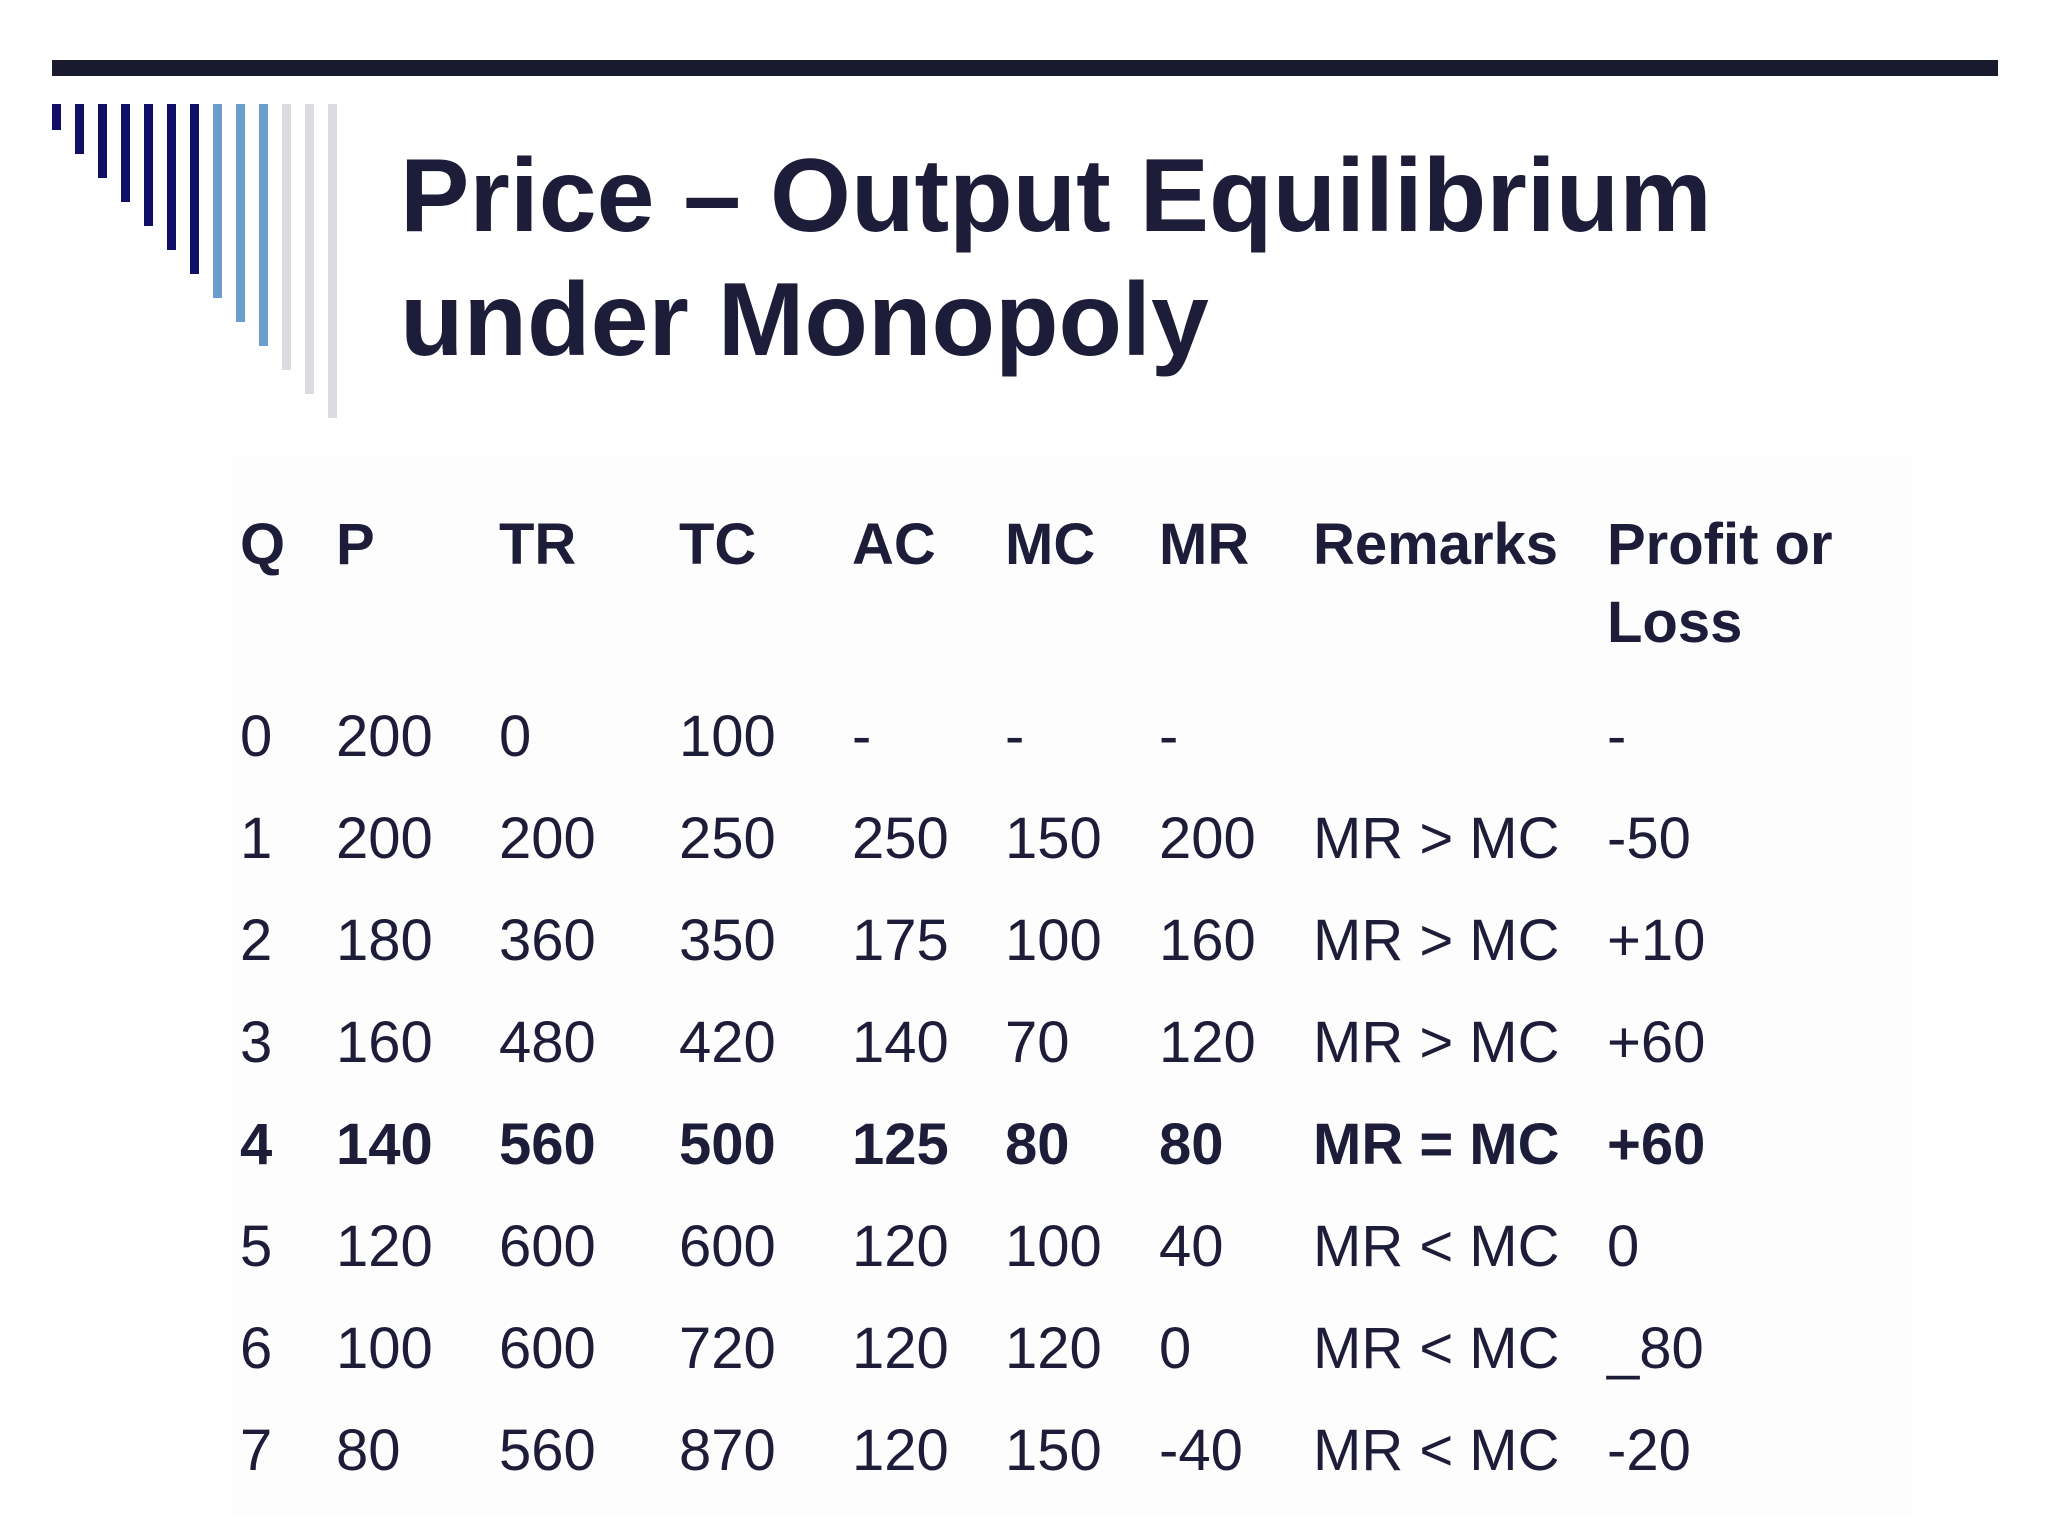 The width and height of the screenshot is (2048, 1536). Describe the element at coordinates (727, 1144) in the screenshot. I see `cell-tc: 500` at that location.